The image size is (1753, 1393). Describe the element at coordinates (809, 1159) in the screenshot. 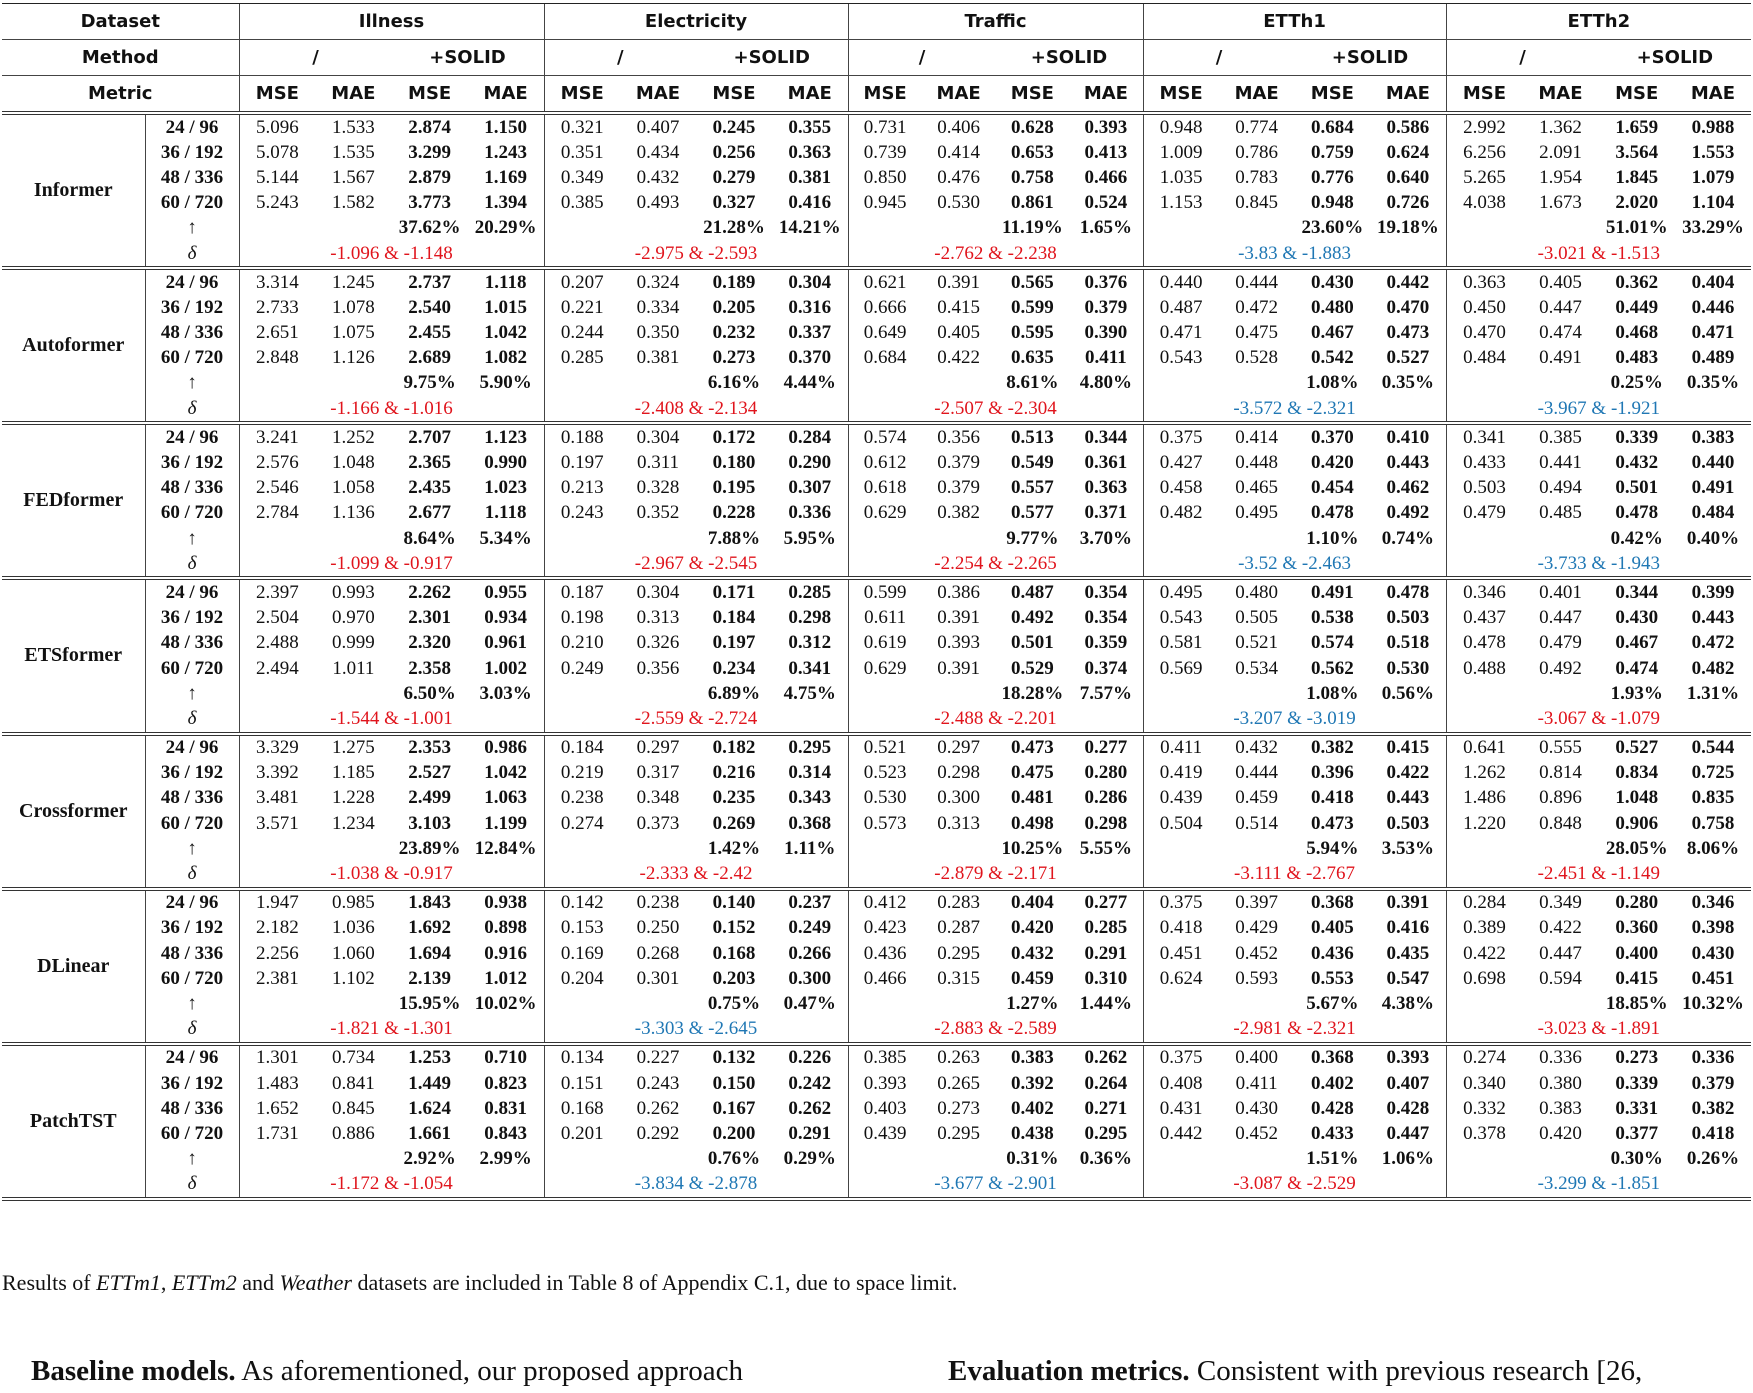

I see `improve-value: 0.29%` at that location.